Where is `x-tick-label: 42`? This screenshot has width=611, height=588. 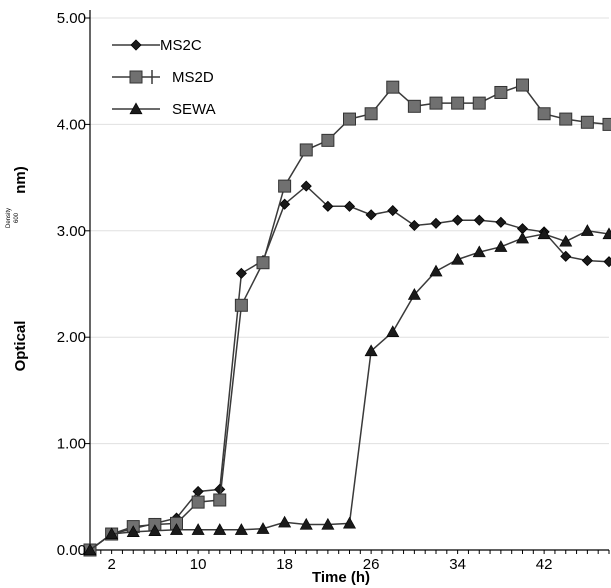 x-tick-label: 42 is located at coordinates (544, 564).